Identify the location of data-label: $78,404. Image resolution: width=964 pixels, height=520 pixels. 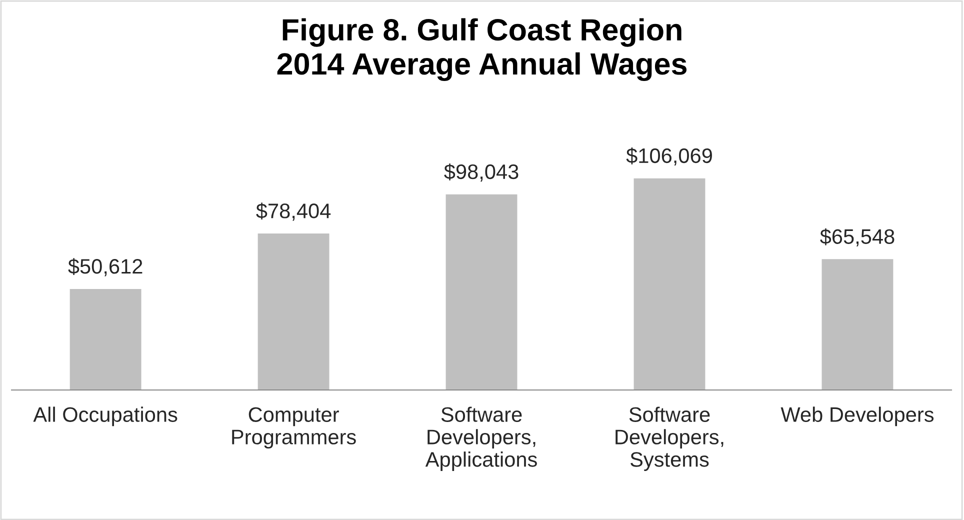
(293, 211).